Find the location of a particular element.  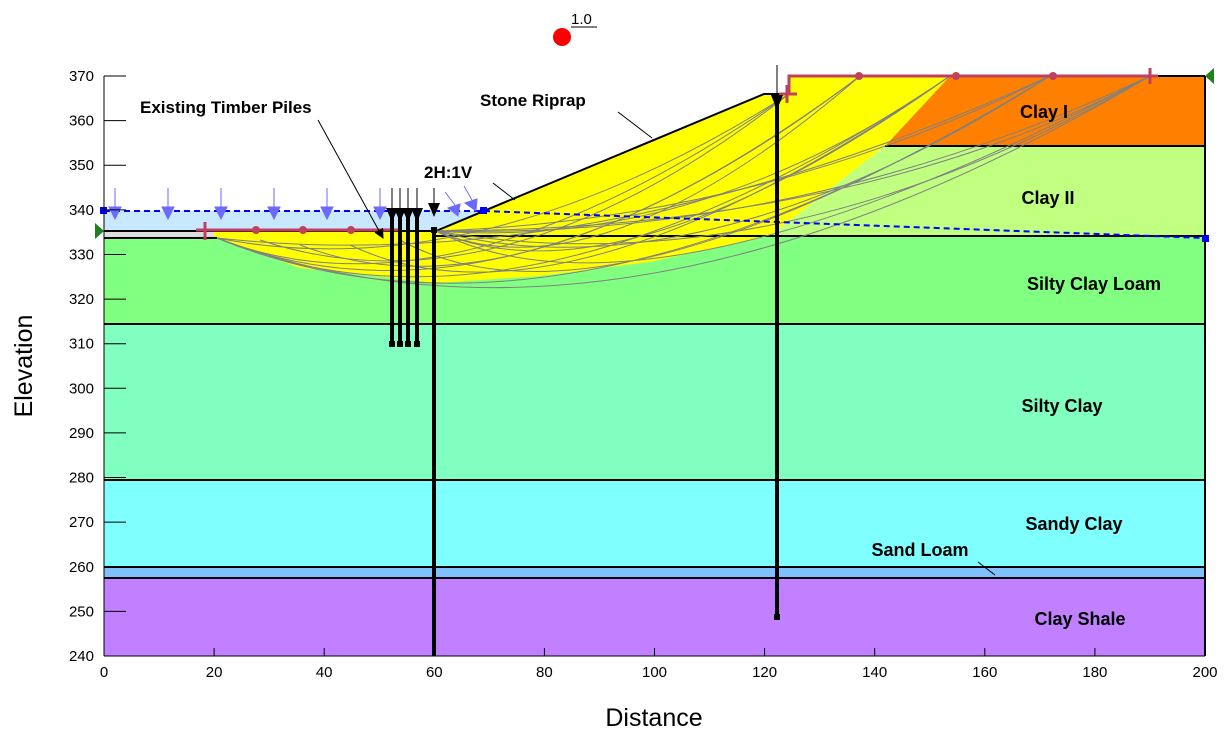

x-tick-label: 200 is located at coordinates (1204, 672).